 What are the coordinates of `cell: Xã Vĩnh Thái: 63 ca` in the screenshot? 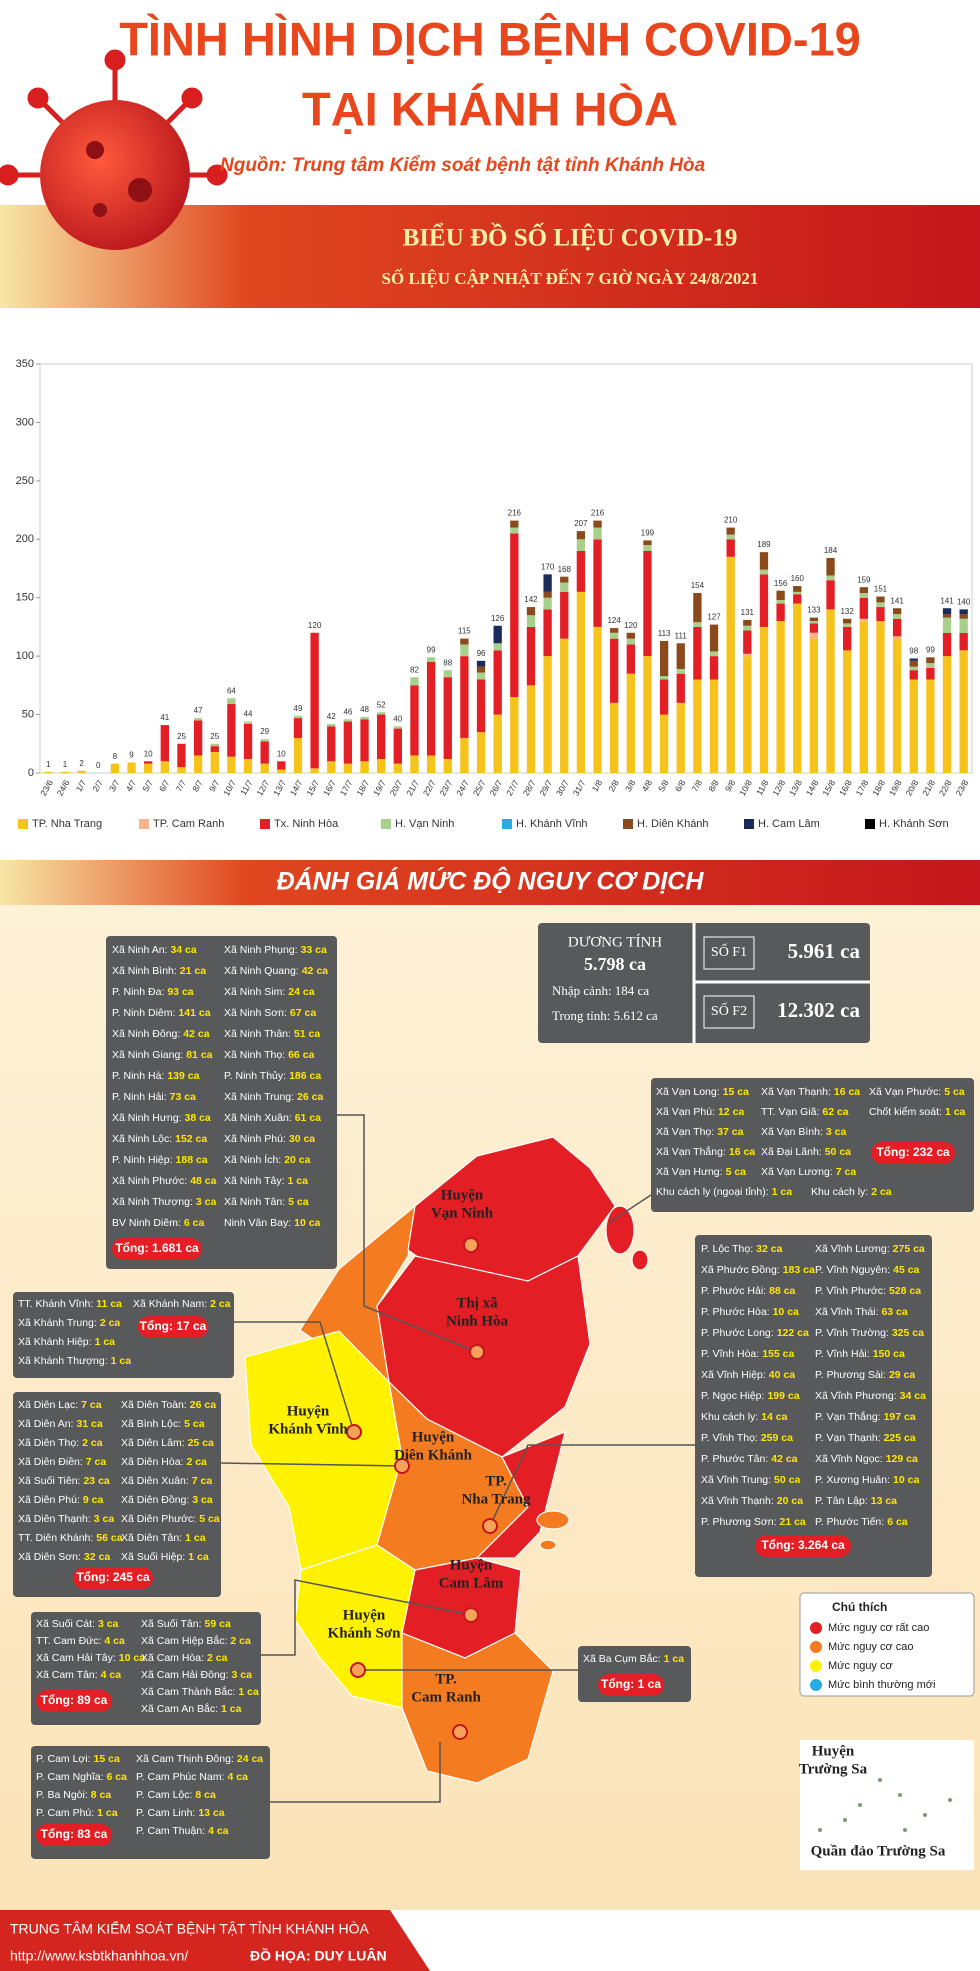 It's located at (861, 1312).